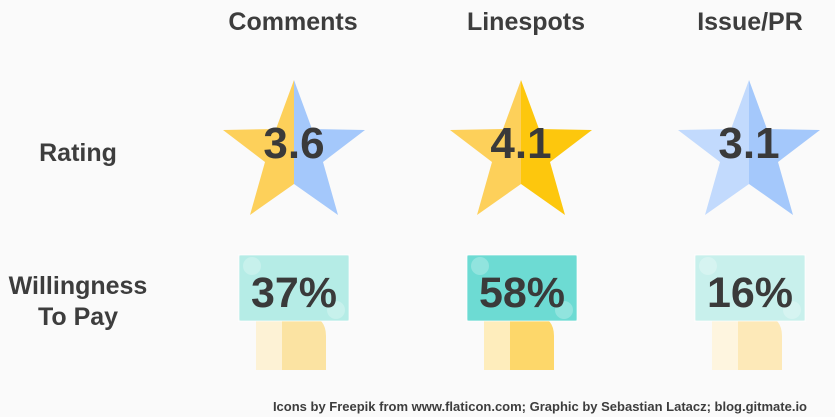 This screenshot has height=417, width=835. I want to click on rating-value: 3.1, so click(749, 143).